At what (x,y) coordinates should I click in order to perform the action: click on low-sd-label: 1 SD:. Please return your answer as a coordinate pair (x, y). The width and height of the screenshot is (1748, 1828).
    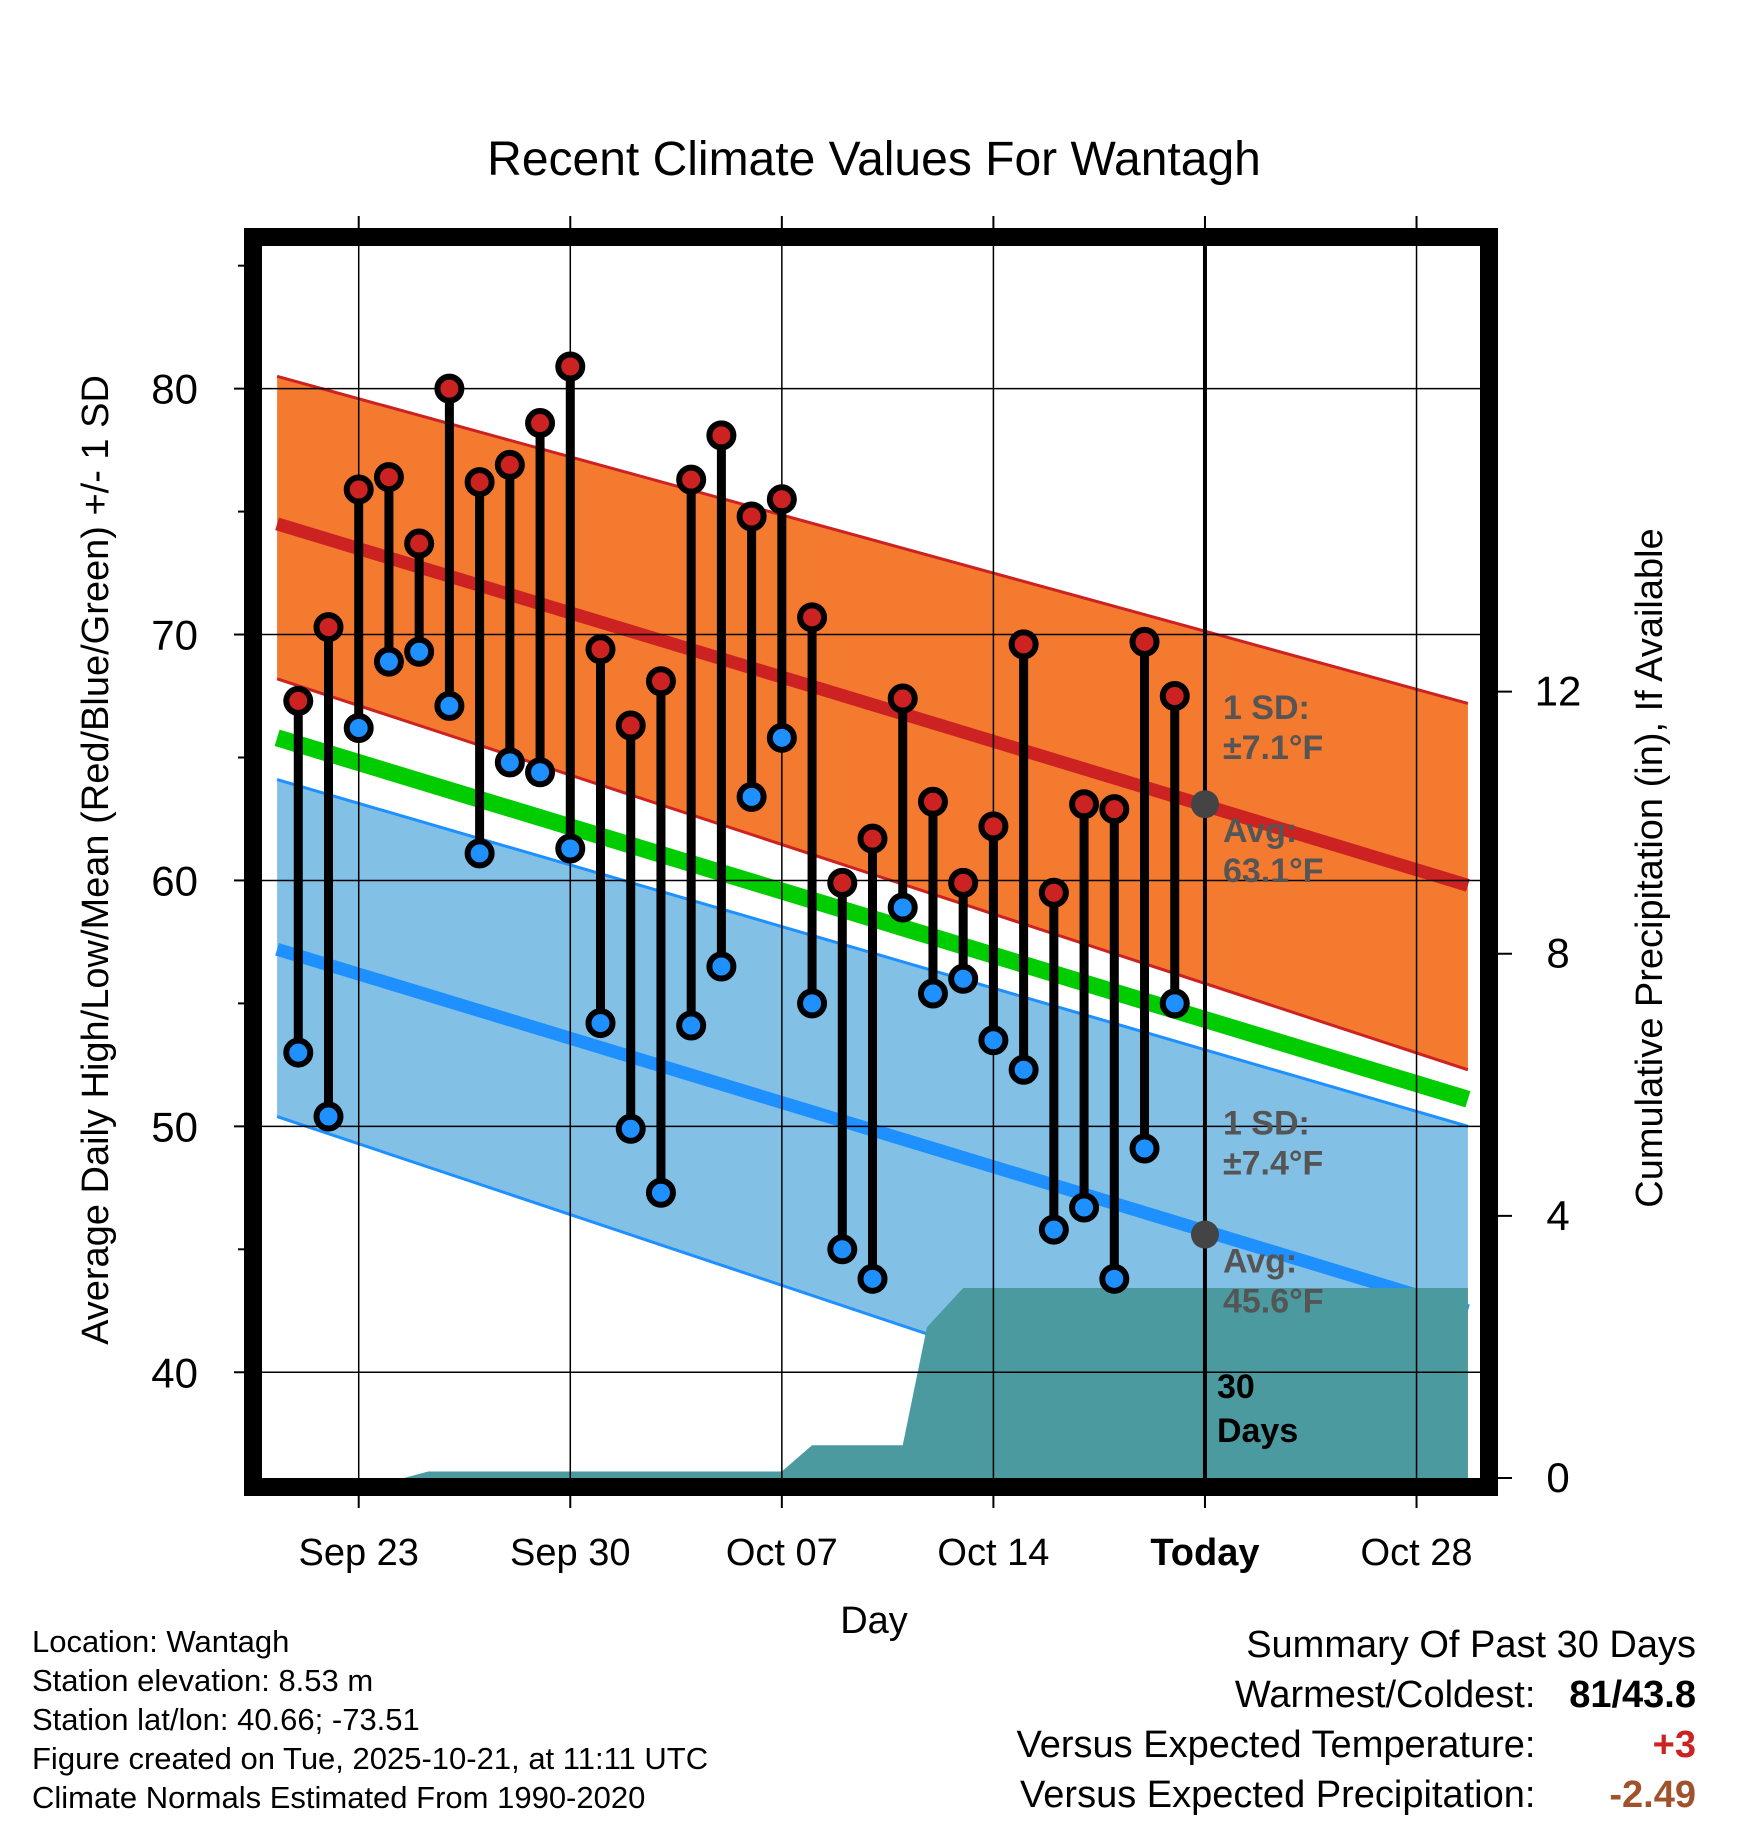
    Looking at the image, I should click on (1266, 1124).